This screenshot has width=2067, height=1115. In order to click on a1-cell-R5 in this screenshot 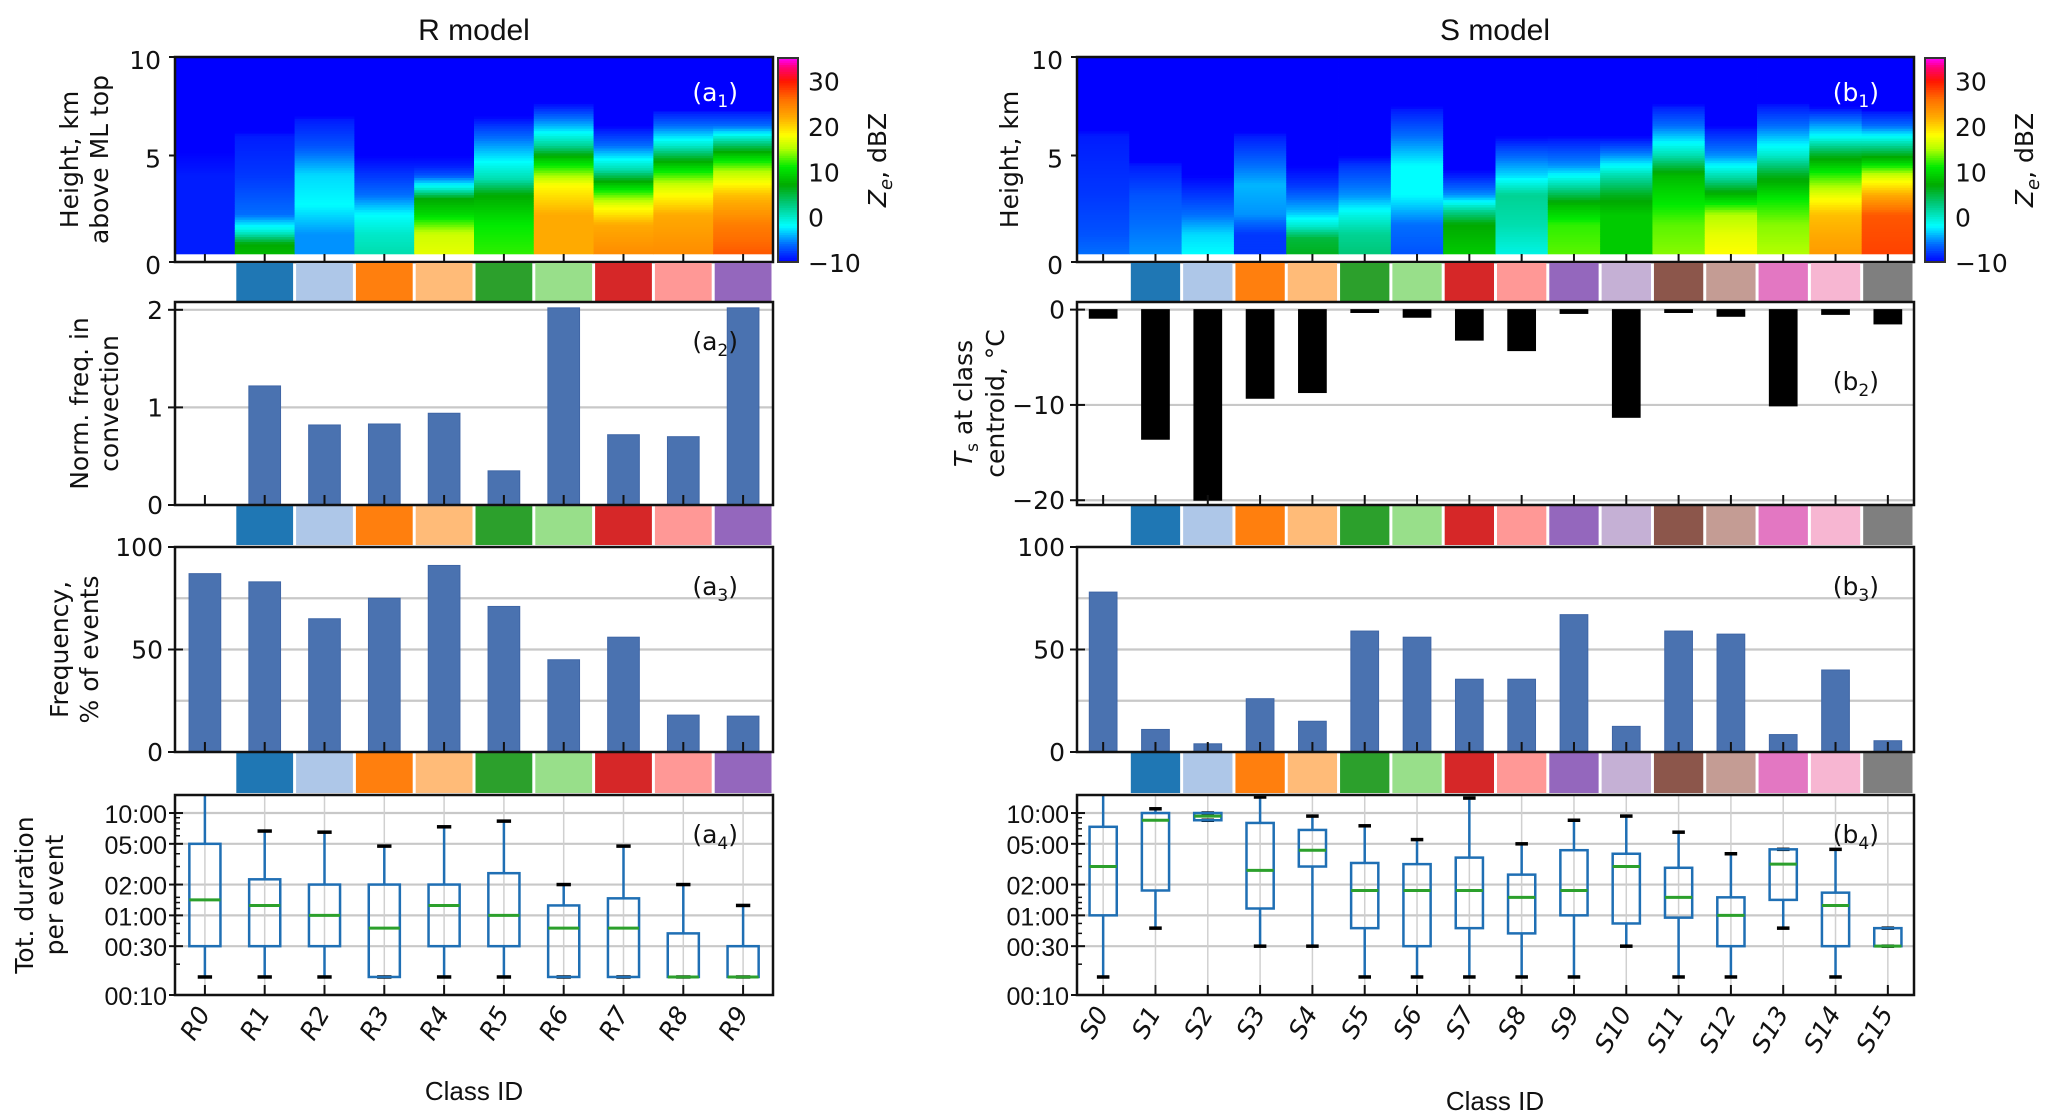, I will do `click(504, 196)`.